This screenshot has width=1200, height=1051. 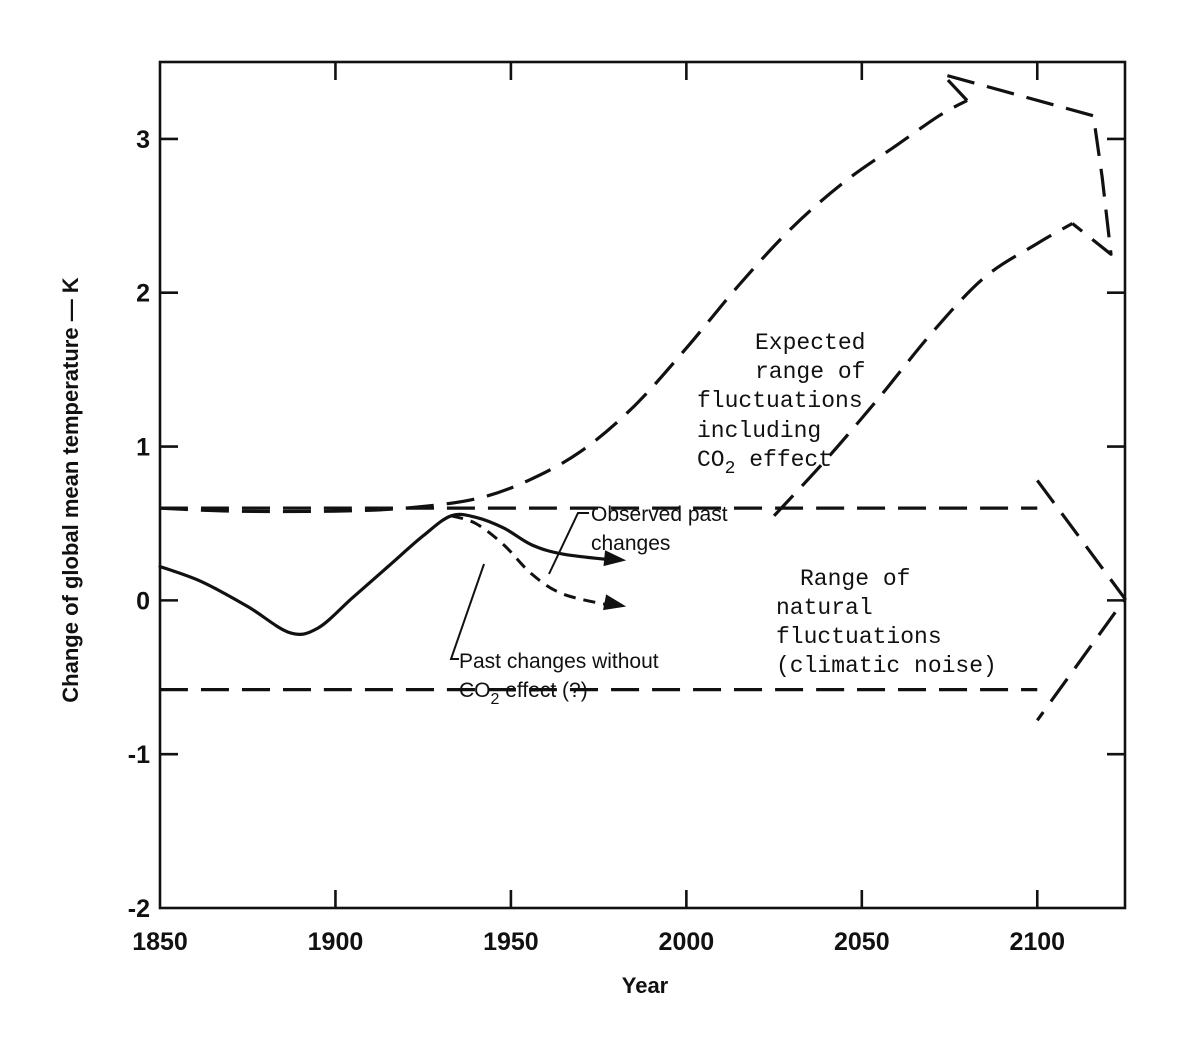 I want to click on x-tick-label: 1900, so click(x=336, y=942).